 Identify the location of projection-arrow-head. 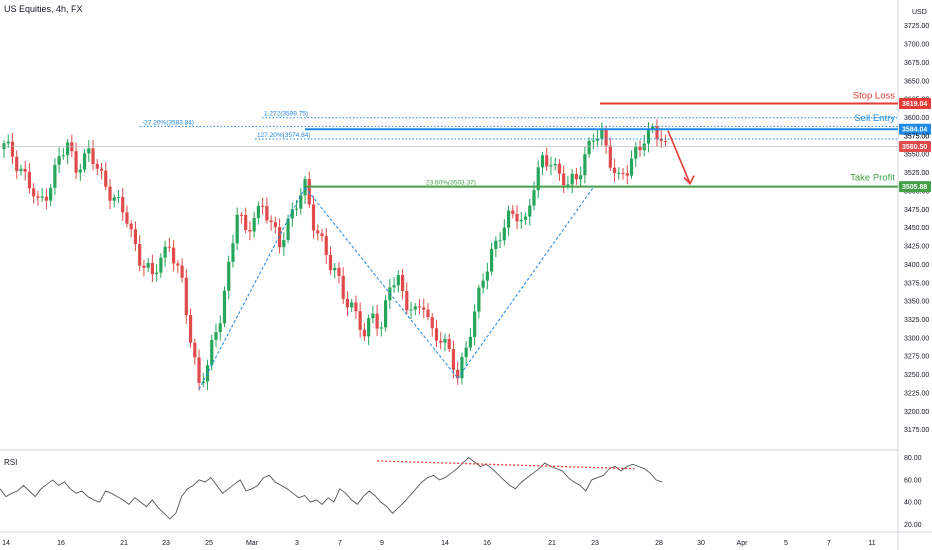
(689, 180).